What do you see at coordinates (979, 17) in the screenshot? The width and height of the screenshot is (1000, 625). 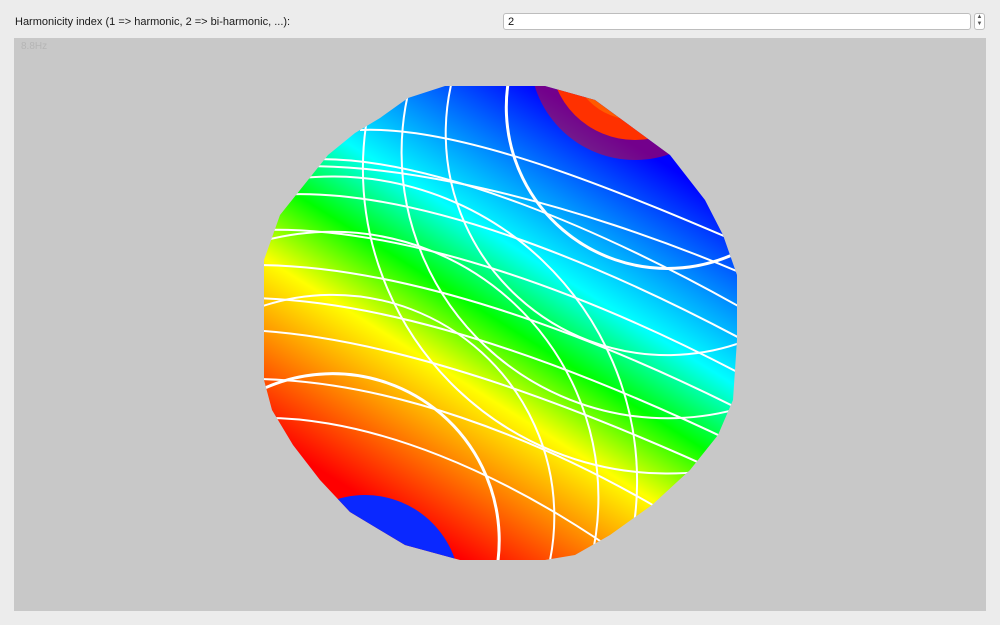 I see `chevron-up-icon: ▲` at bounding box center [979, 17].